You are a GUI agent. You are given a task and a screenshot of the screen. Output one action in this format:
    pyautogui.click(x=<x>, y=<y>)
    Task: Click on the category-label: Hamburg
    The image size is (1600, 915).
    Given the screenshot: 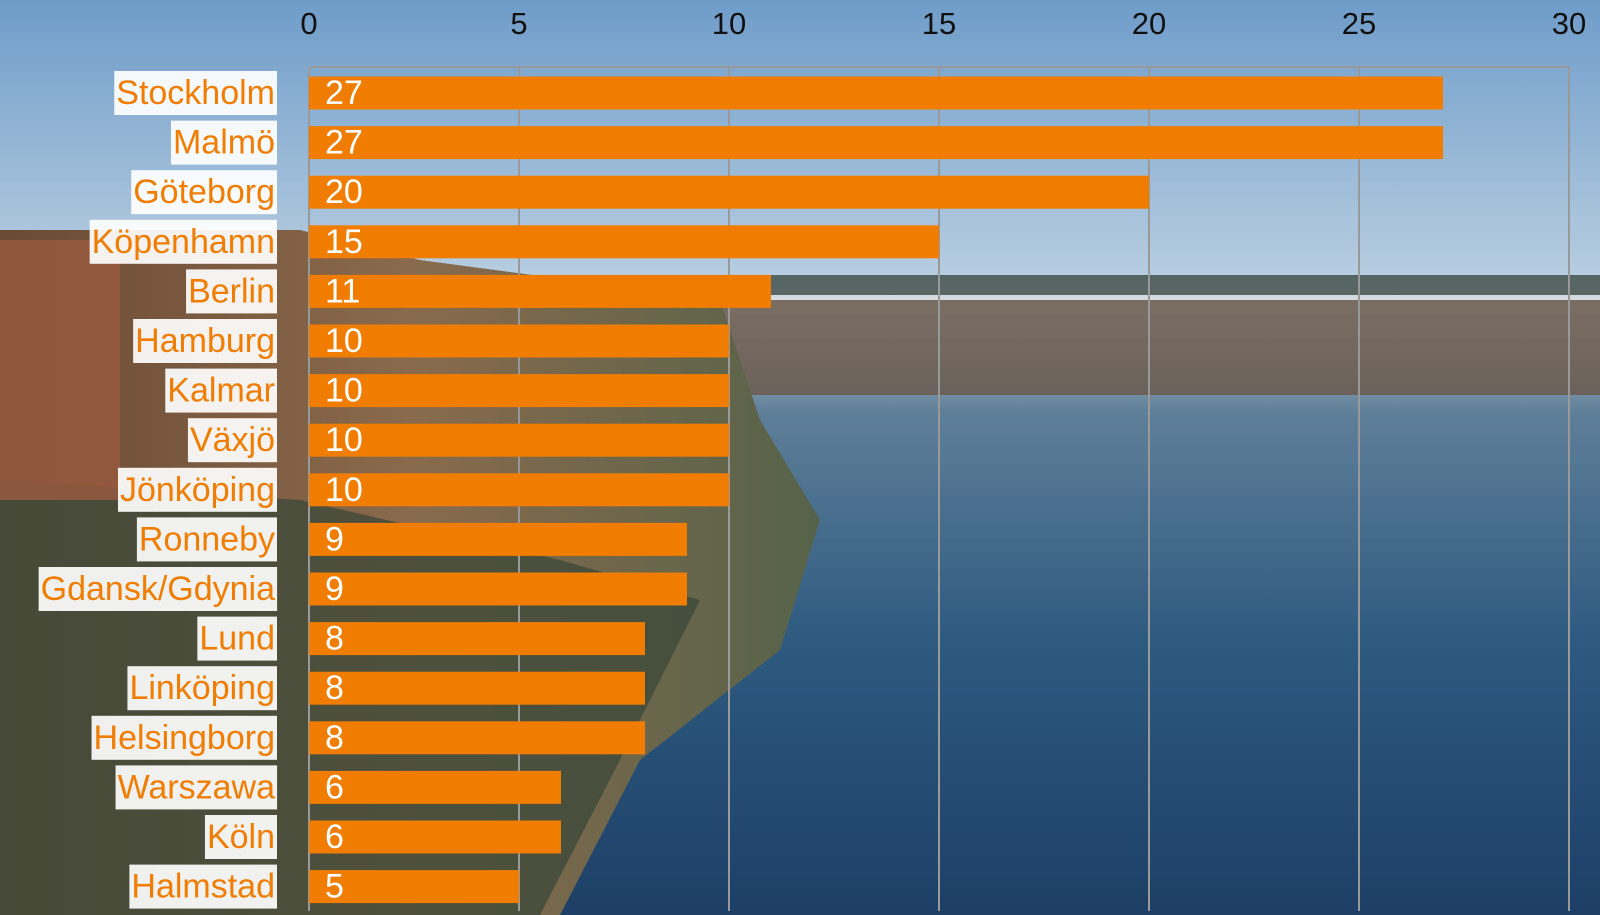 What is the action you would take?
    pyautogui.click(x=205, y=341)
    